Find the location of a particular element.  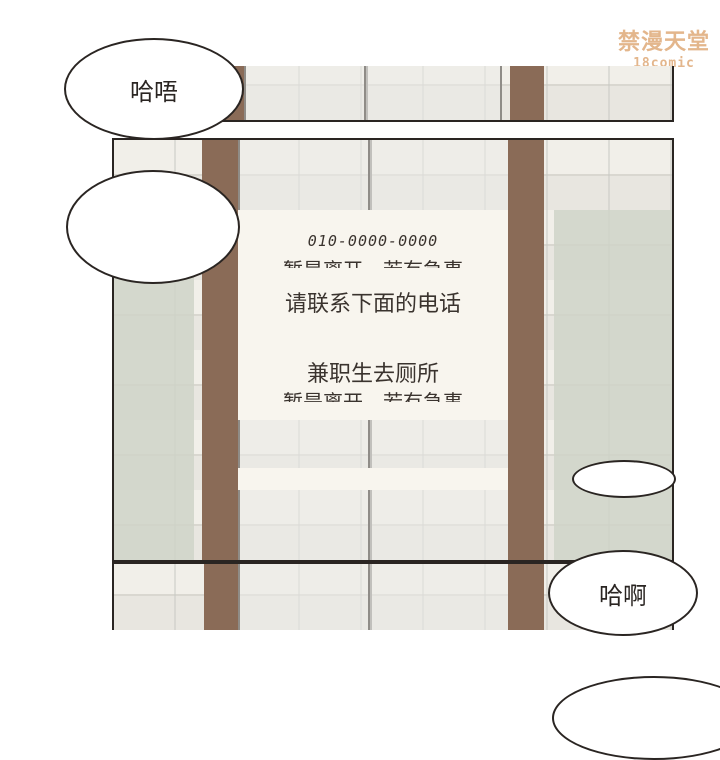

bubble-text-top-left: 哈唔 is located at coordinates (154, 91).